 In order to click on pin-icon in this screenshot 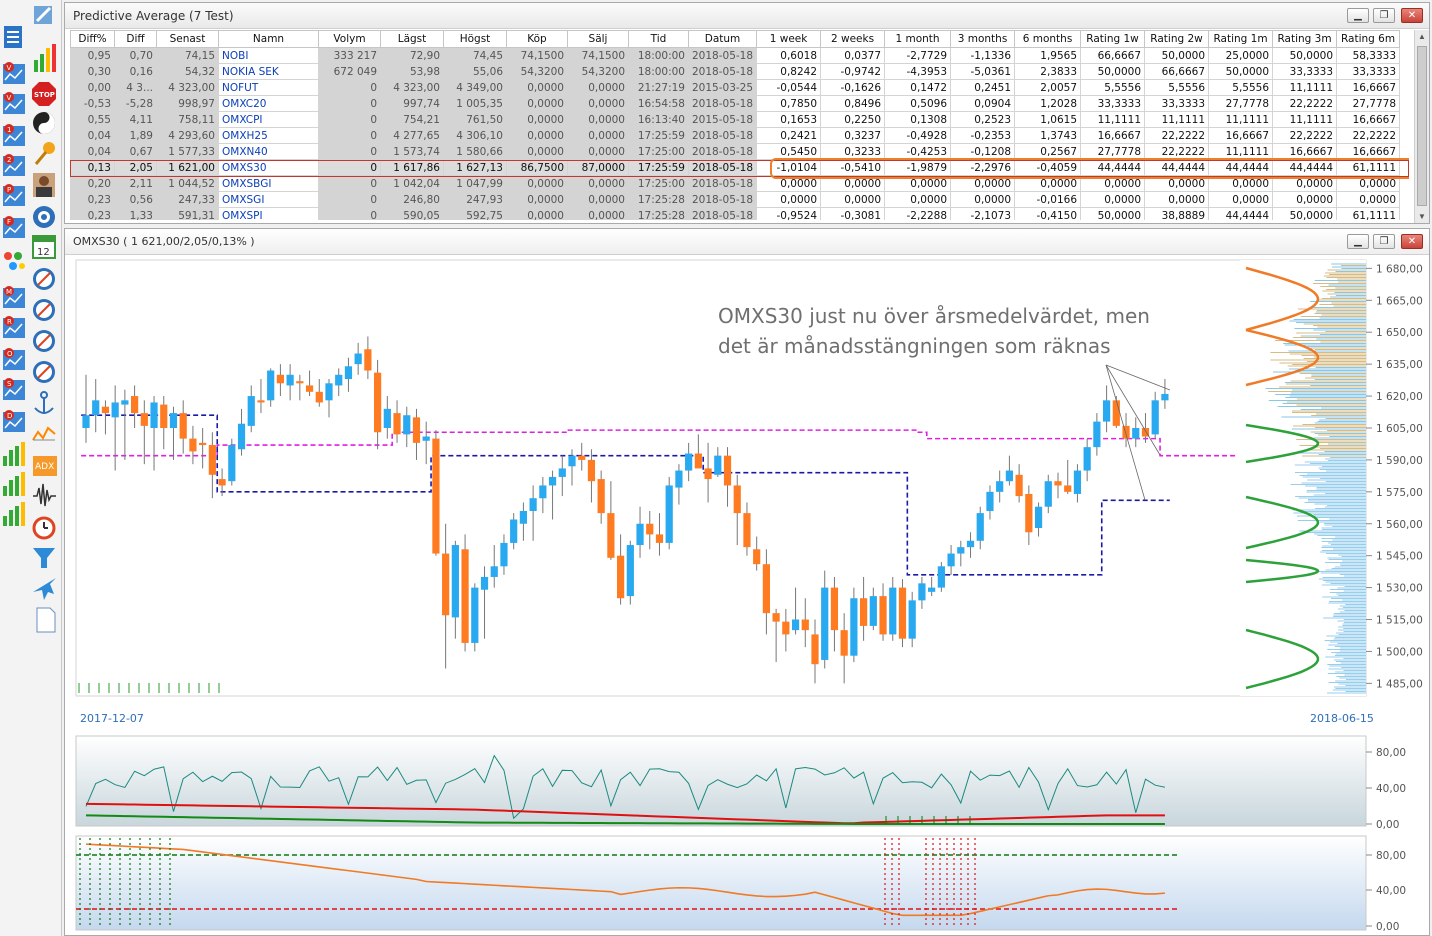, I will do `click(44, 153)`.